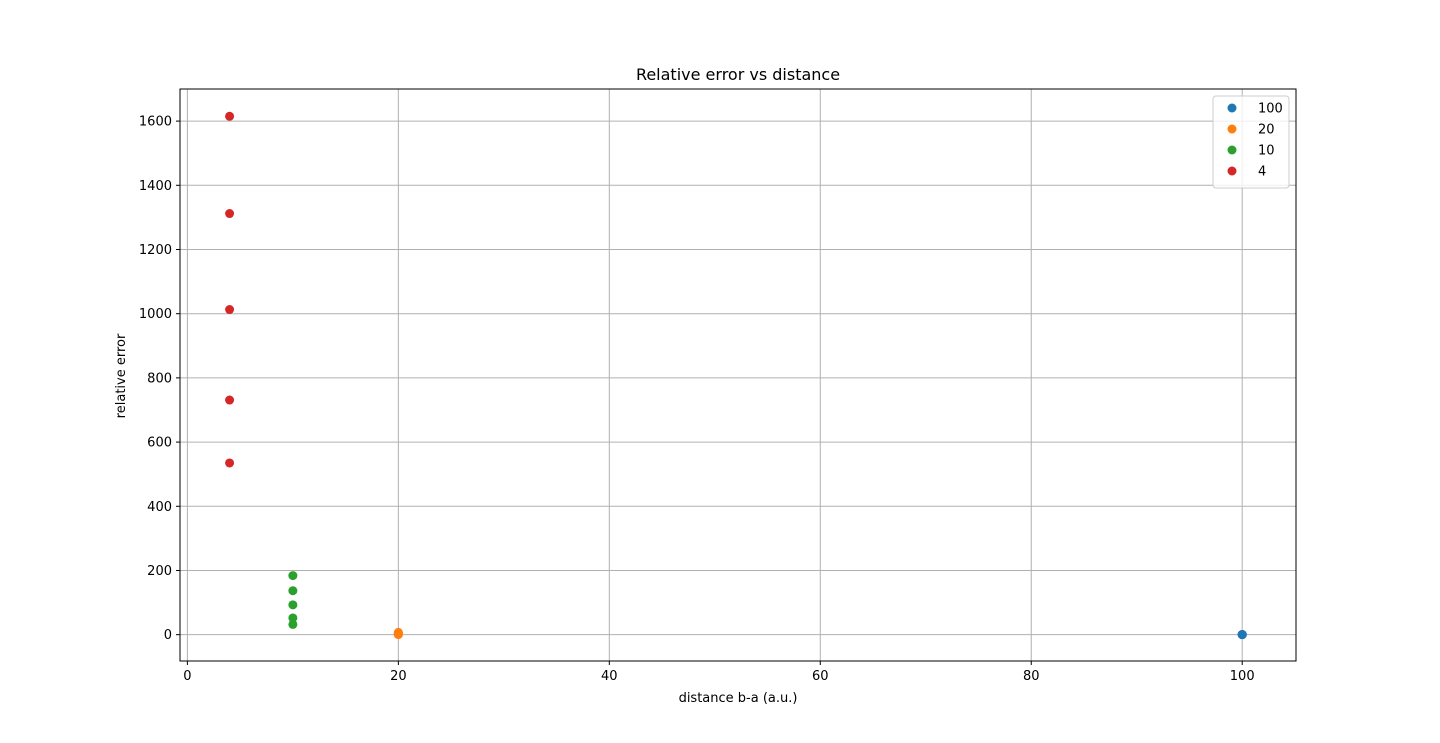  What do you see at coordinates (820, 676) in the screenshot?
I see `x-tick-label: 60` at bounding box center [820, 676].